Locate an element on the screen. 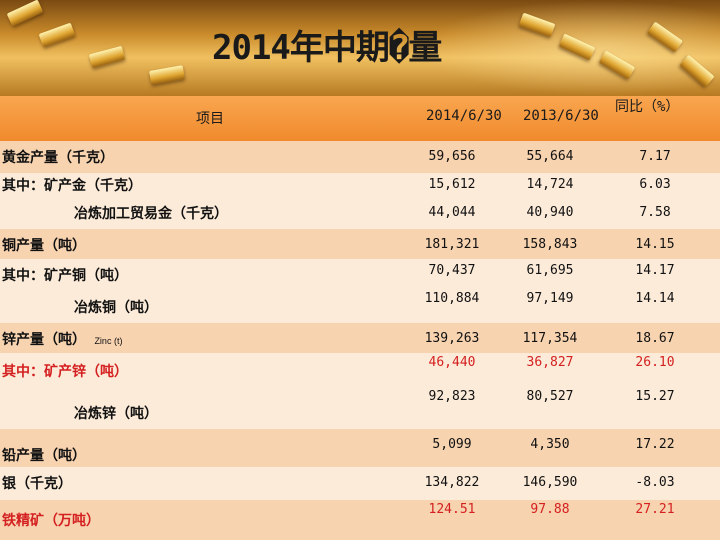  table-row: 铁精矿（万吨） 124.51 97.88 27.21 is located at coordinates (360, 520).